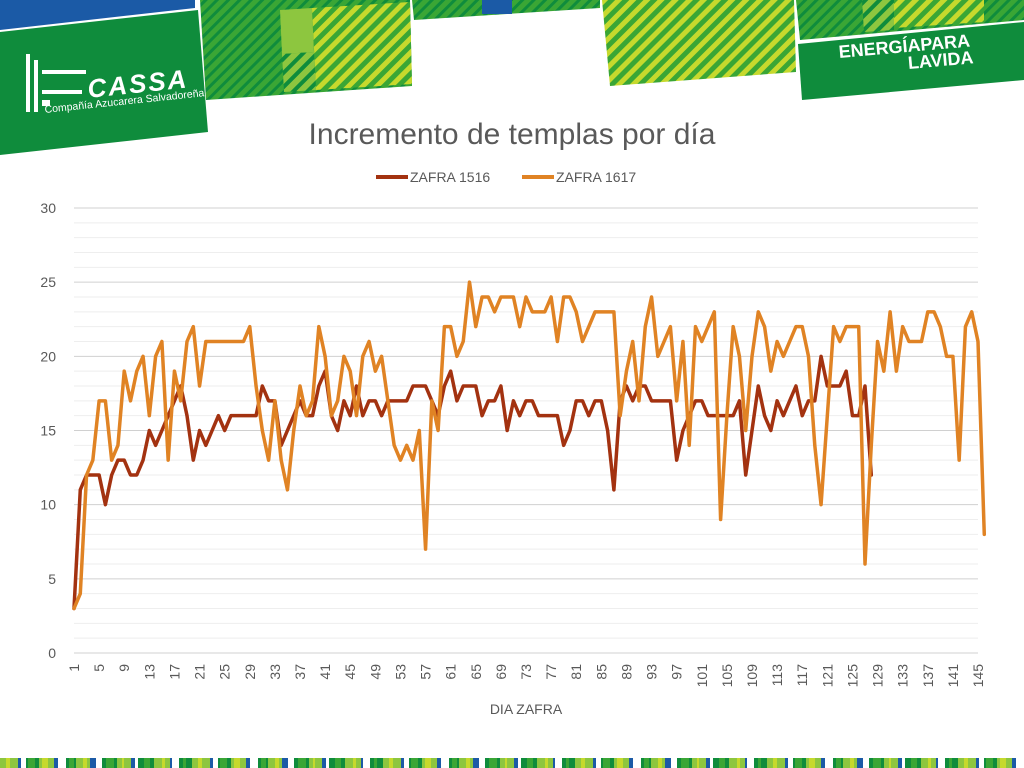  Describe the element at coordinates (551, 672) in the screenshot. I see `x-tick-label: 77` at that location.